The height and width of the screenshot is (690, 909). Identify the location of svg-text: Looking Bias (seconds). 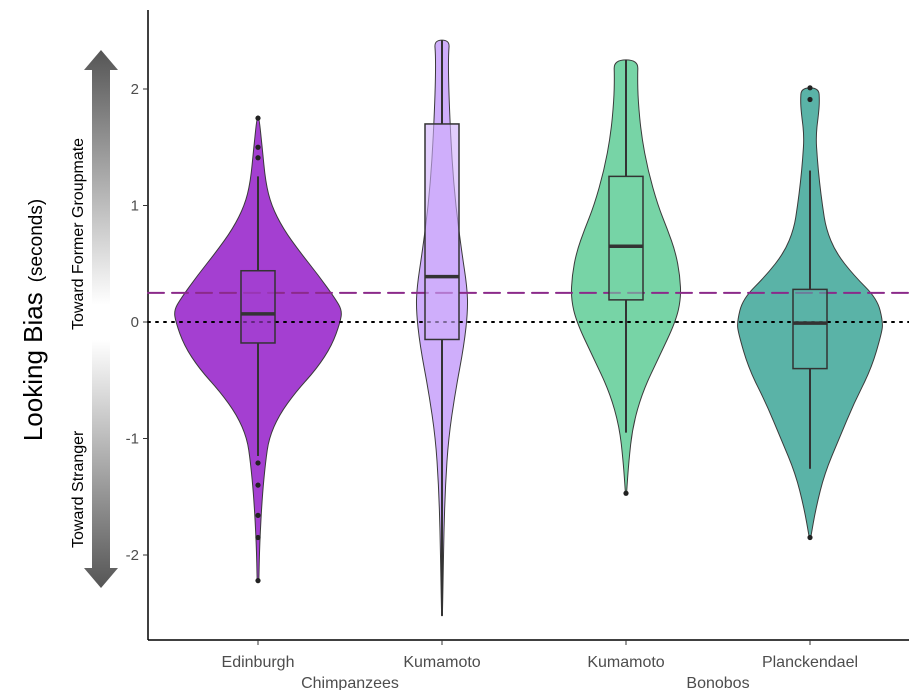
(33, 320).